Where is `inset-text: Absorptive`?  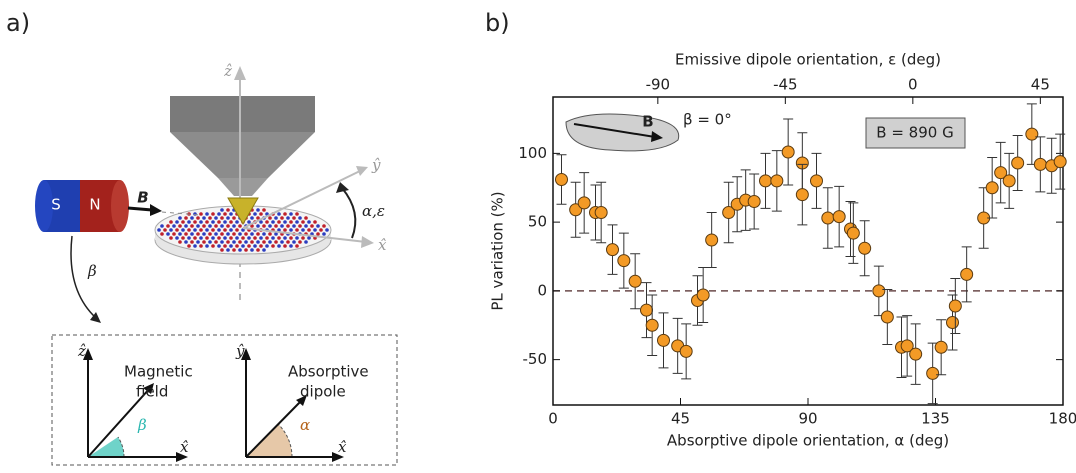 inset-text: Absorptive is located at coordinates (328, 372).